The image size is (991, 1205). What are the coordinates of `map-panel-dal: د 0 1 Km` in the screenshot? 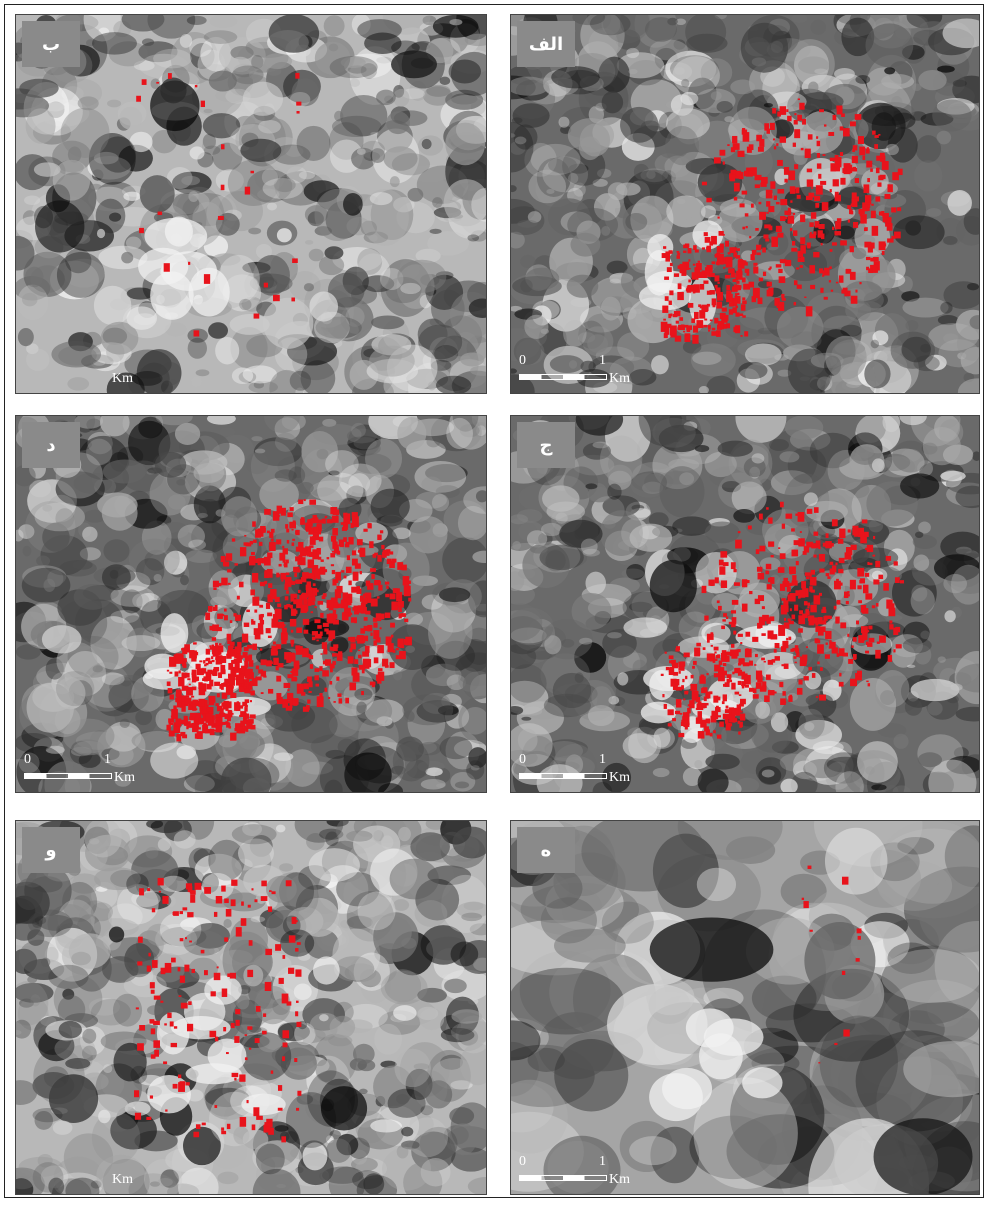 It's located at (251, 604).